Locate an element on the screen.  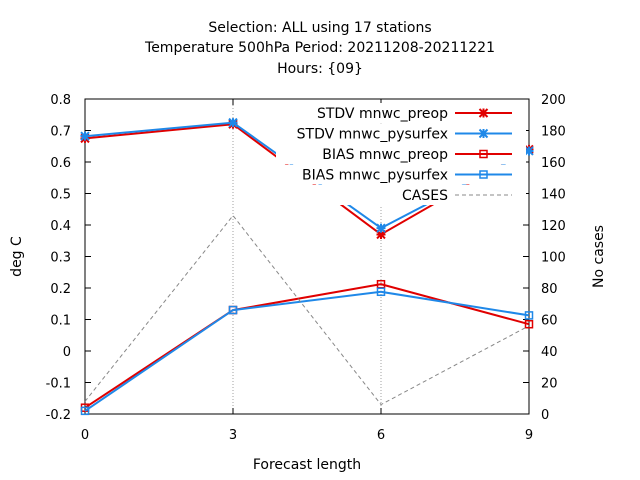
chart-title-line-3: Hours: {09} is located at coordinates (320, 69).